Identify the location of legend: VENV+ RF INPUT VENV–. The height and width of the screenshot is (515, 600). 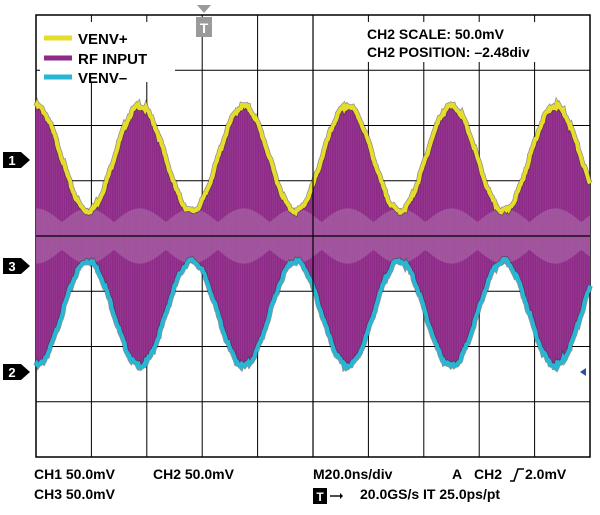
(107, 54).